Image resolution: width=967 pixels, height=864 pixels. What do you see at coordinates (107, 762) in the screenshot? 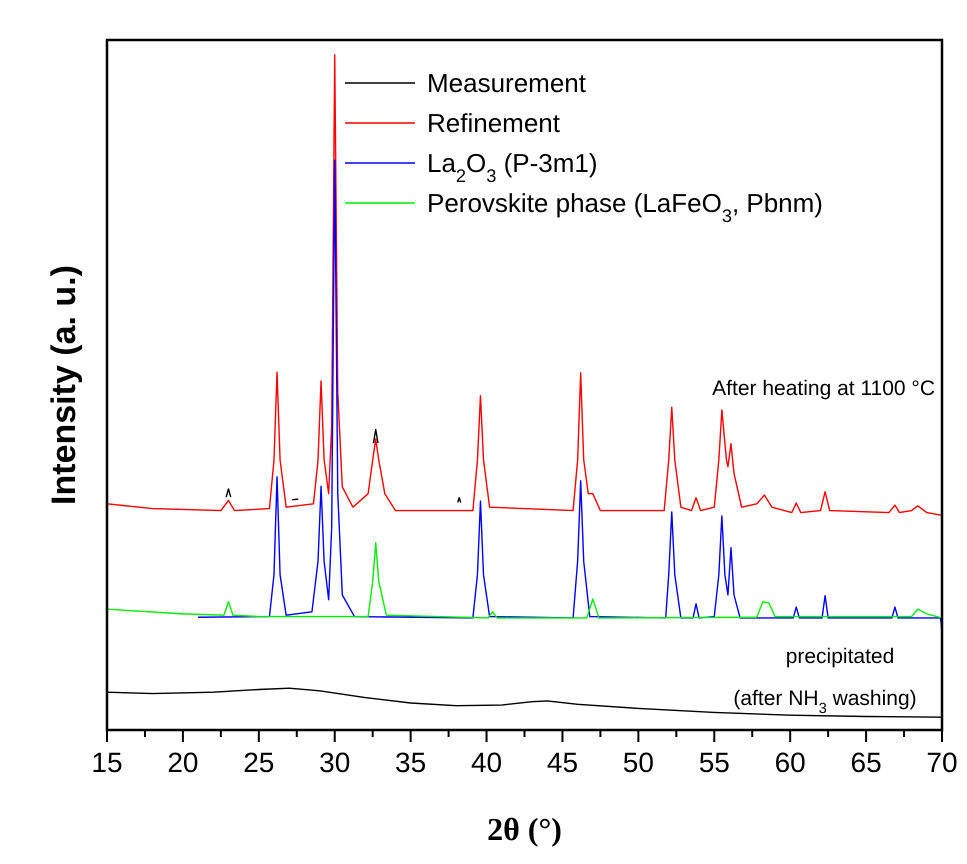
I see `x-tick-label: 15` at bounding box center [107, 762].